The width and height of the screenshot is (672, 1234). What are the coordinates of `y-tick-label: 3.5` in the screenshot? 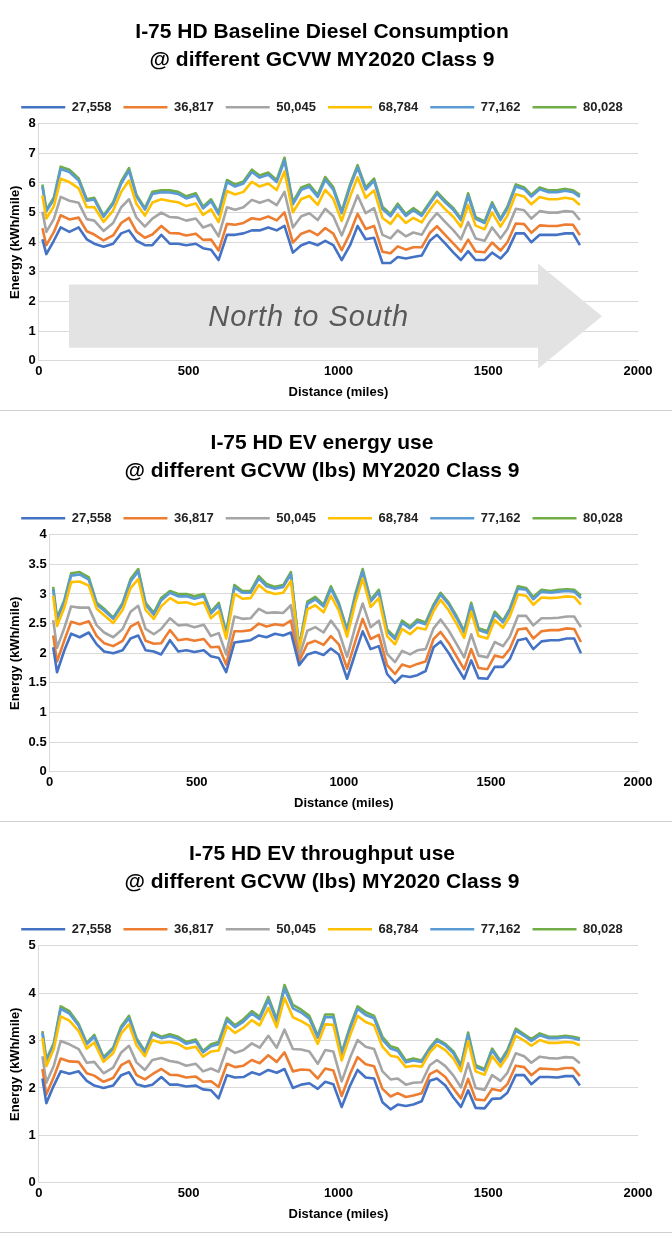 It's located at (37, 563).